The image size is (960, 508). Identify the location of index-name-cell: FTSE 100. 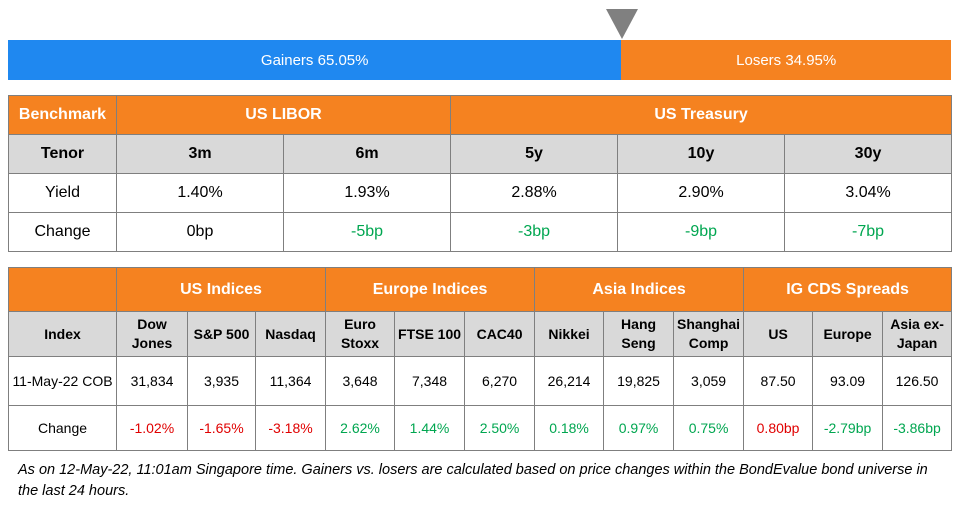
(430, 334).